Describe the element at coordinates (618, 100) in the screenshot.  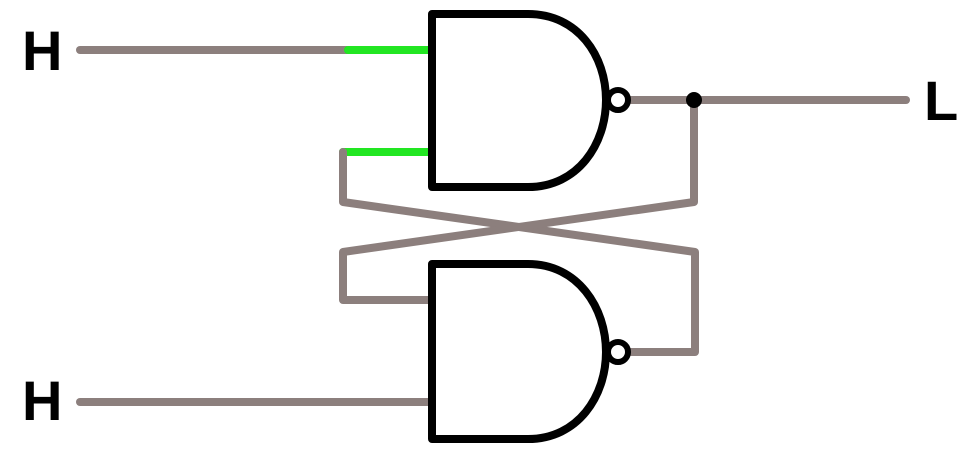
I see `nand-gate-top-inverter-bubble` at that location.